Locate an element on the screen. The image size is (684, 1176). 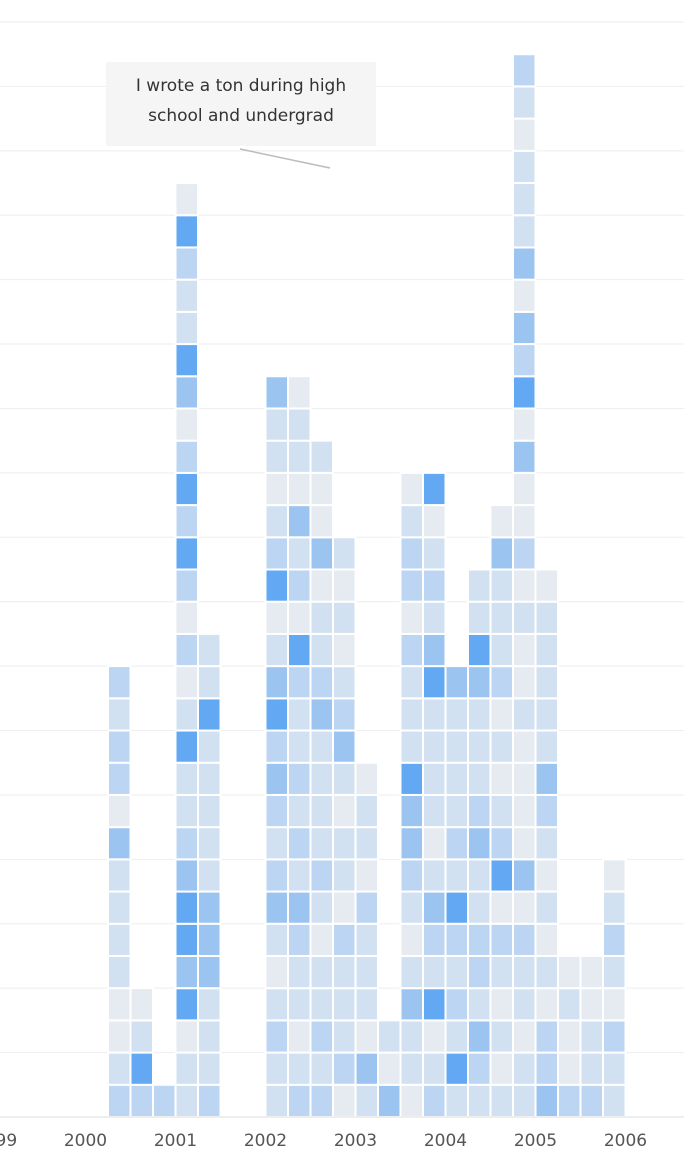
x-tick-label: 2000 is located at coordinates (85, 1141).